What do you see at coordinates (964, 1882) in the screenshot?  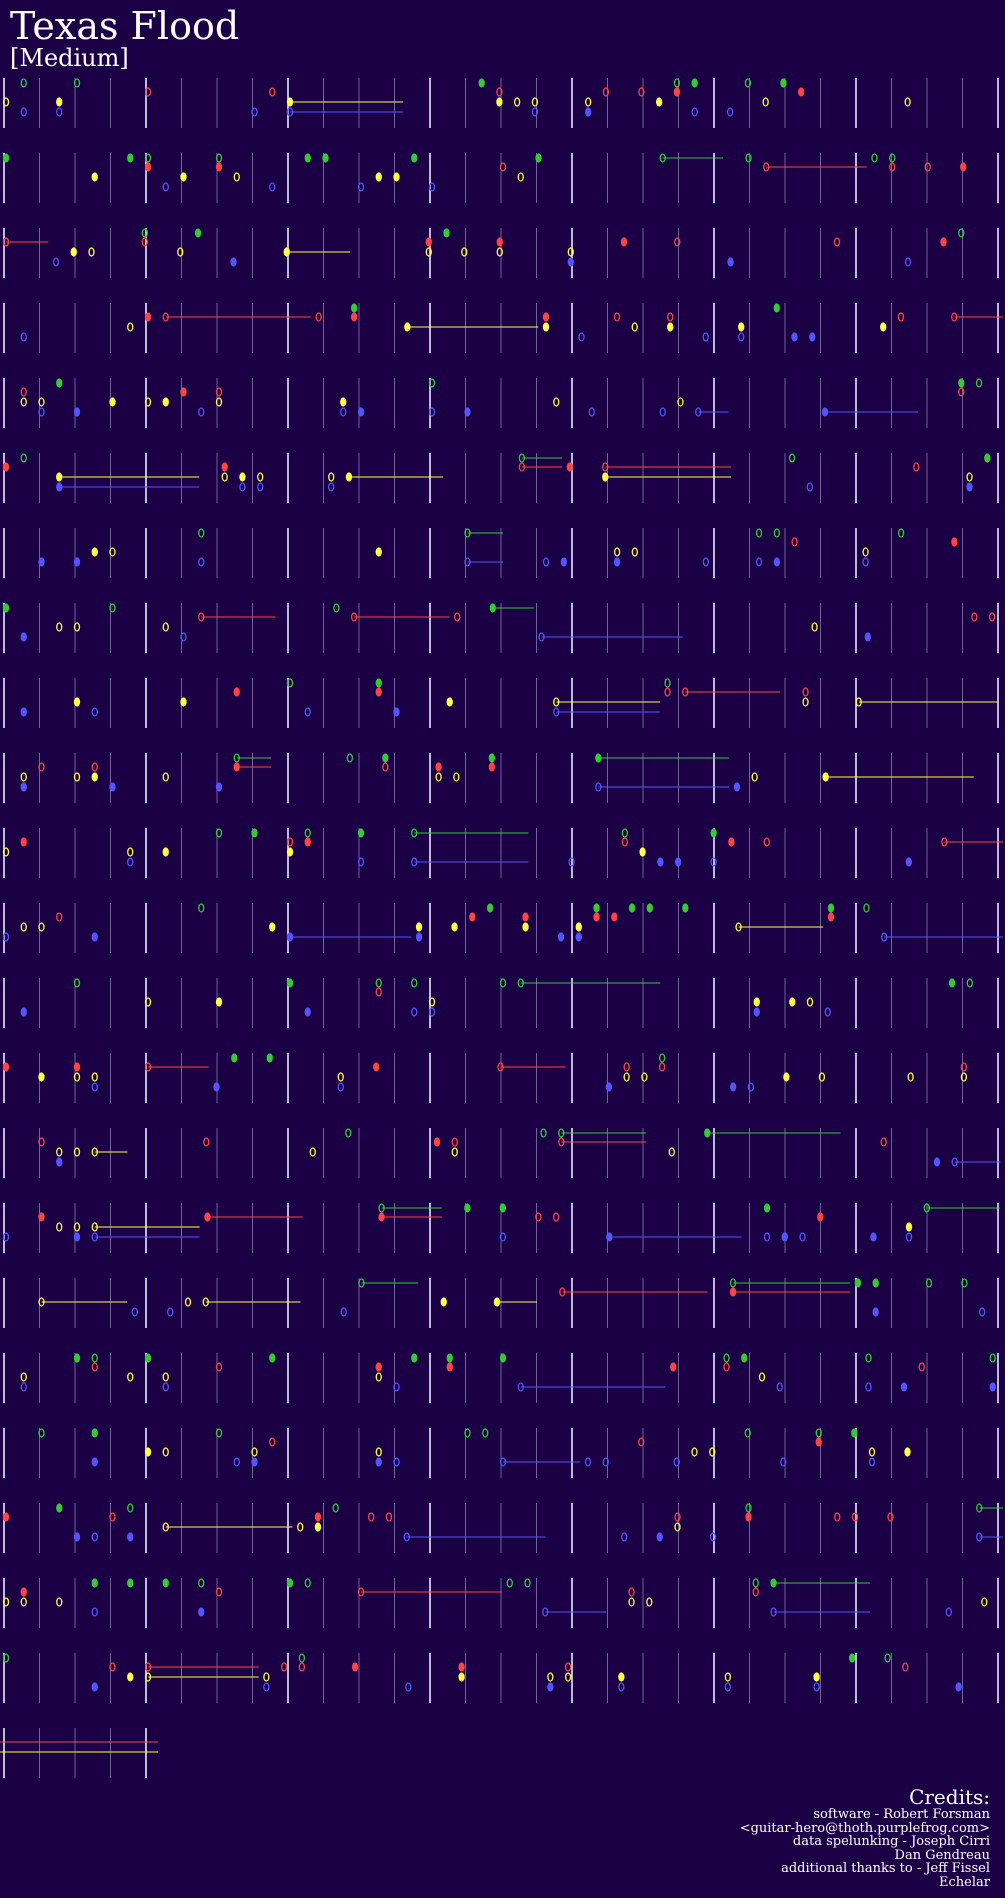 I see `credit-line: Echelar` at bounding box center [964, 1882].